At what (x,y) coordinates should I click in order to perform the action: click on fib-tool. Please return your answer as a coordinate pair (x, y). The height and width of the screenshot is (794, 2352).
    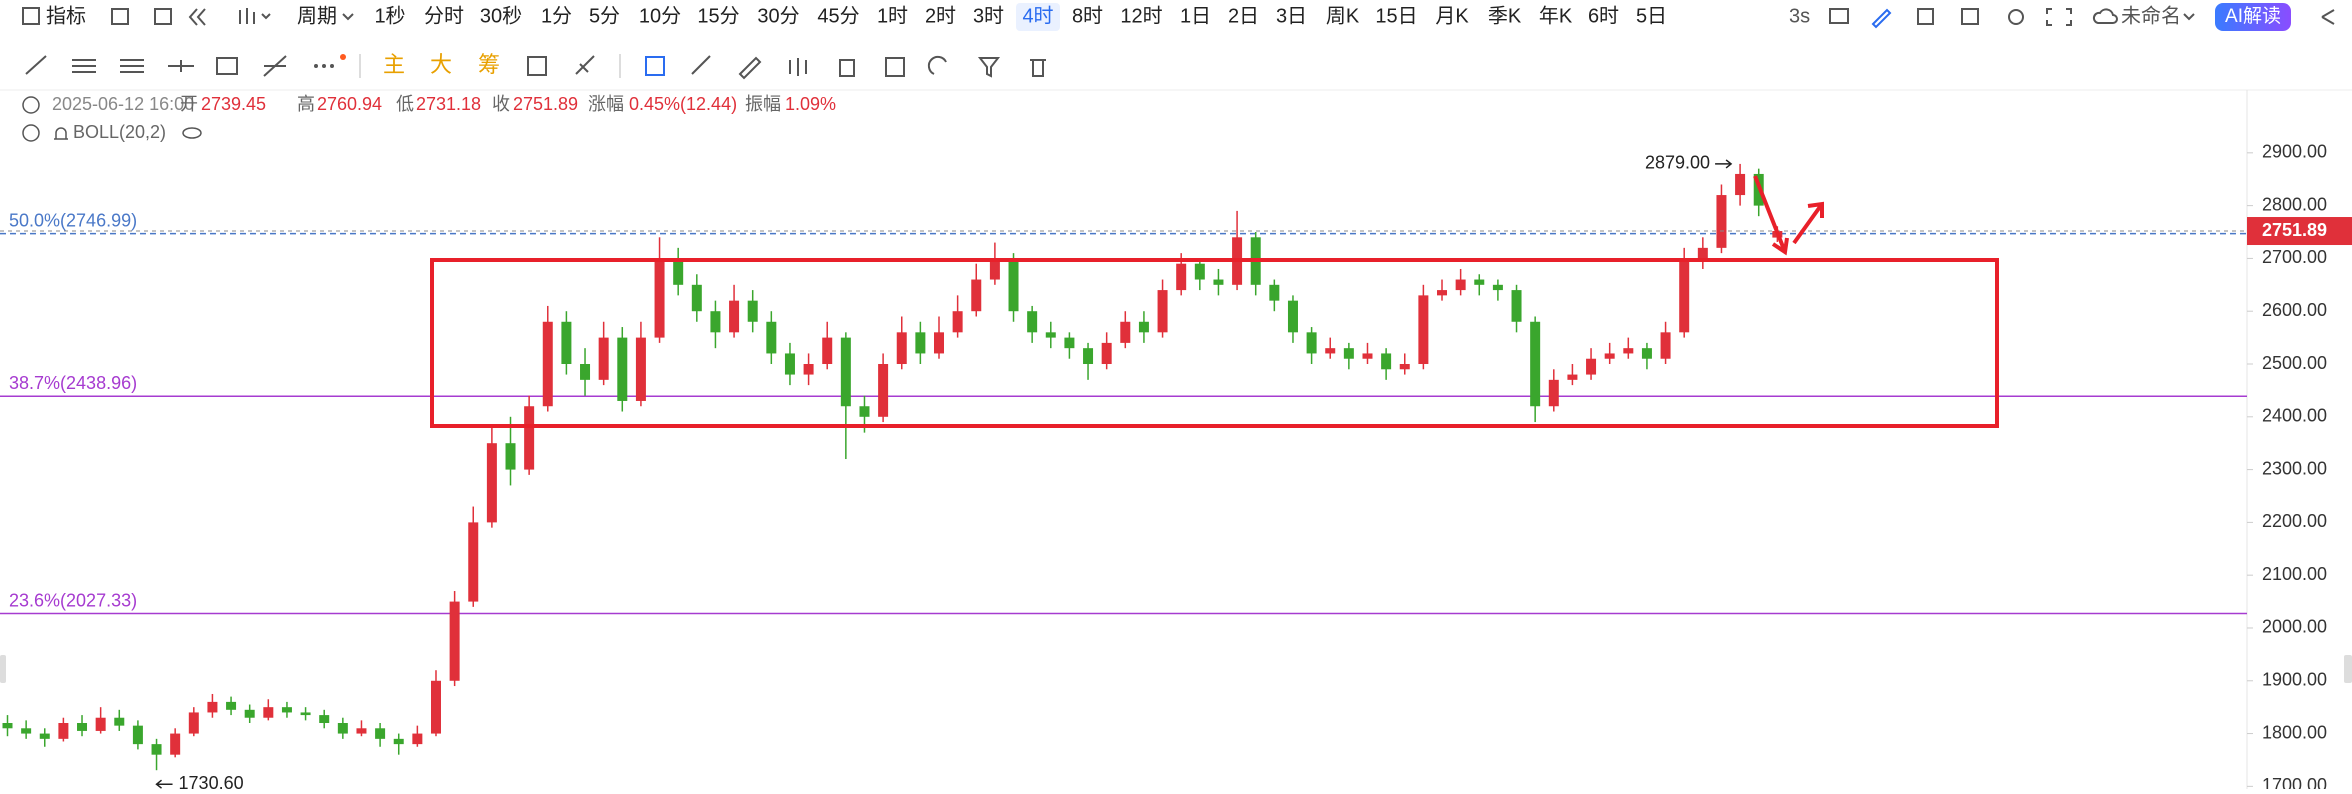
    Looking at the image, I should click on (132, 66).